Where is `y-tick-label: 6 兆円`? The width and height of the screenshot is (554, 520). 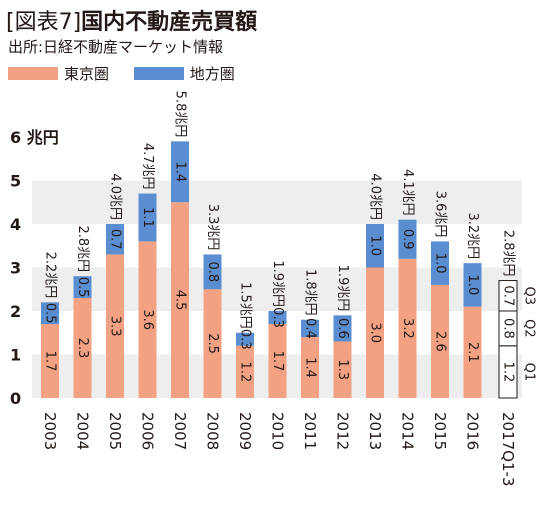 y-tick-label: 6 兆円 is located at coordinates (34, 137).